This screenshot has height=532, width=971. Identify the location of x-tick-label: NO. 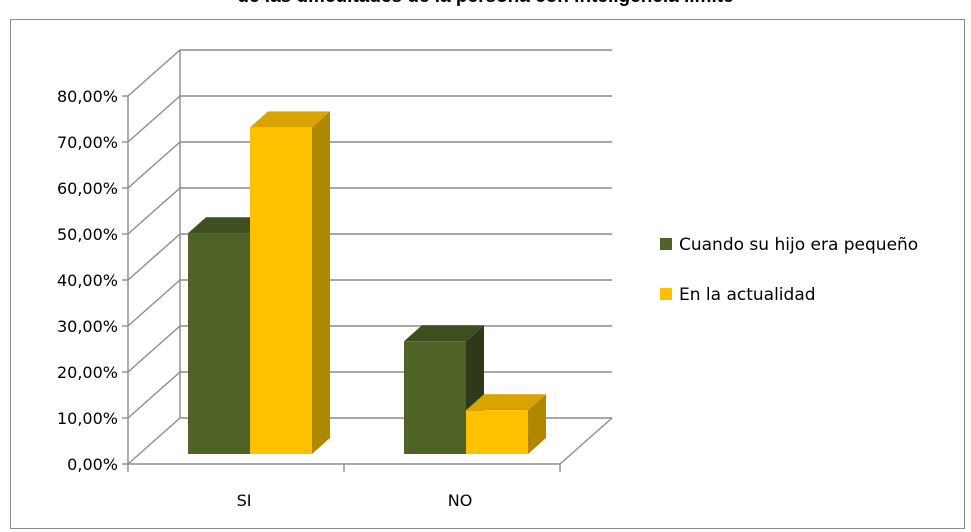
(460, 500).